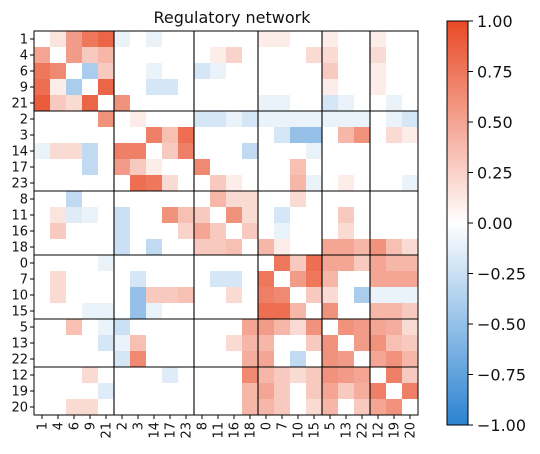 The image size is (540, 454). I want to click on x-axis-tick-labels: 1 4 6 9 21 2 3 14 17 23 8 11 16 18 0 7 10 15 5 13 22 12 19 20, so click(227, 427).